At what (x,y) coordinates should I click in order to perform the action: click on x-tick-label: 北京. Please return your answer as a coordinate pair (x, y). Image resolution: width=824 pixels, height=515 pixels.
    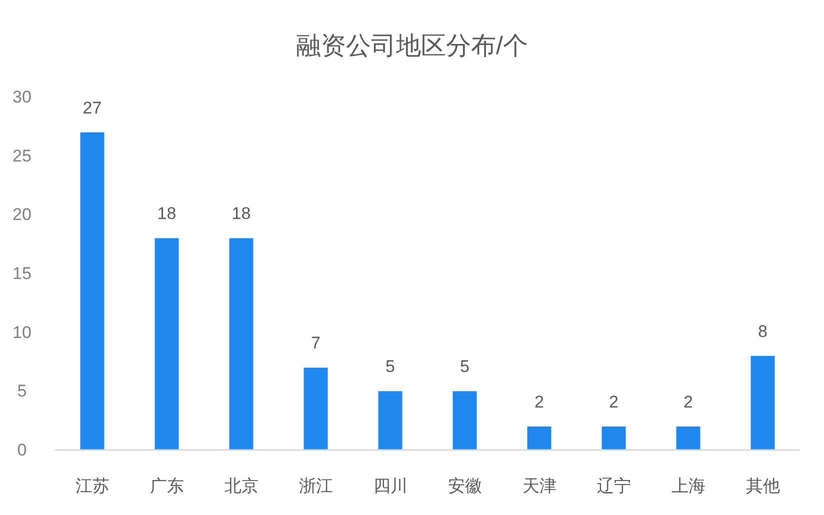
    Looking at the image, I should click on (241, 486).